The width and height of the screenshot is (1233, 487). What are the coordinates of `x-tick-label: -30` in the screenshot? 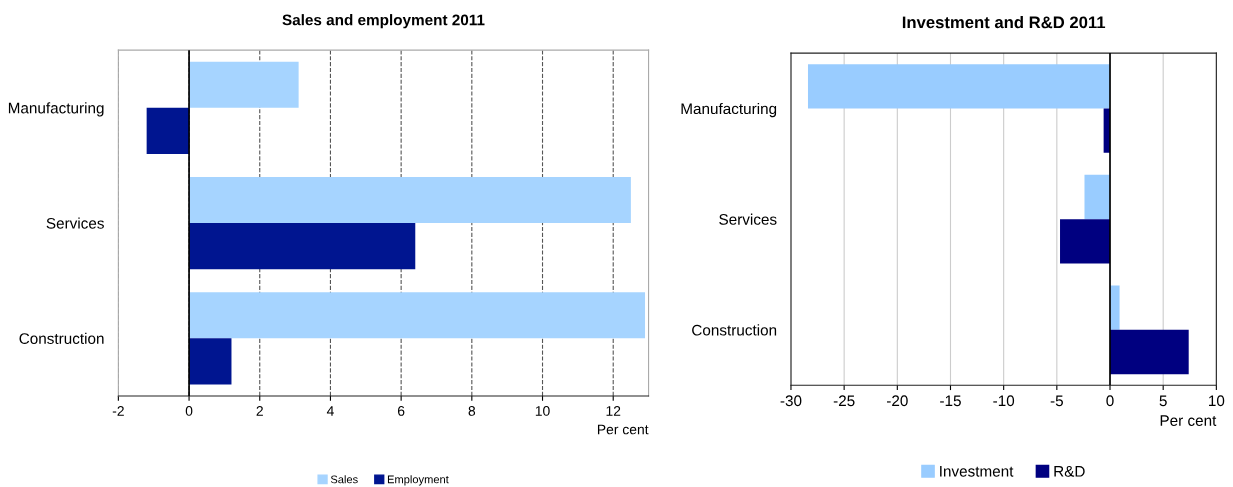 It's located at (791, 401).